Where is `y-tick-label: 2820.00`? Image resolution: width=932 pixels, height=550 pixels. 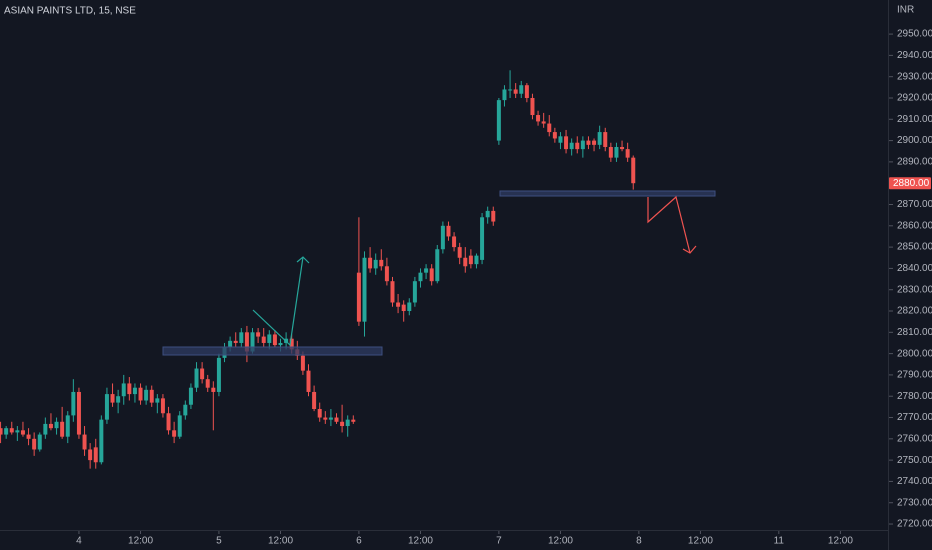 y-tick-label: 2820.00 is located at coordinates (914, 311).